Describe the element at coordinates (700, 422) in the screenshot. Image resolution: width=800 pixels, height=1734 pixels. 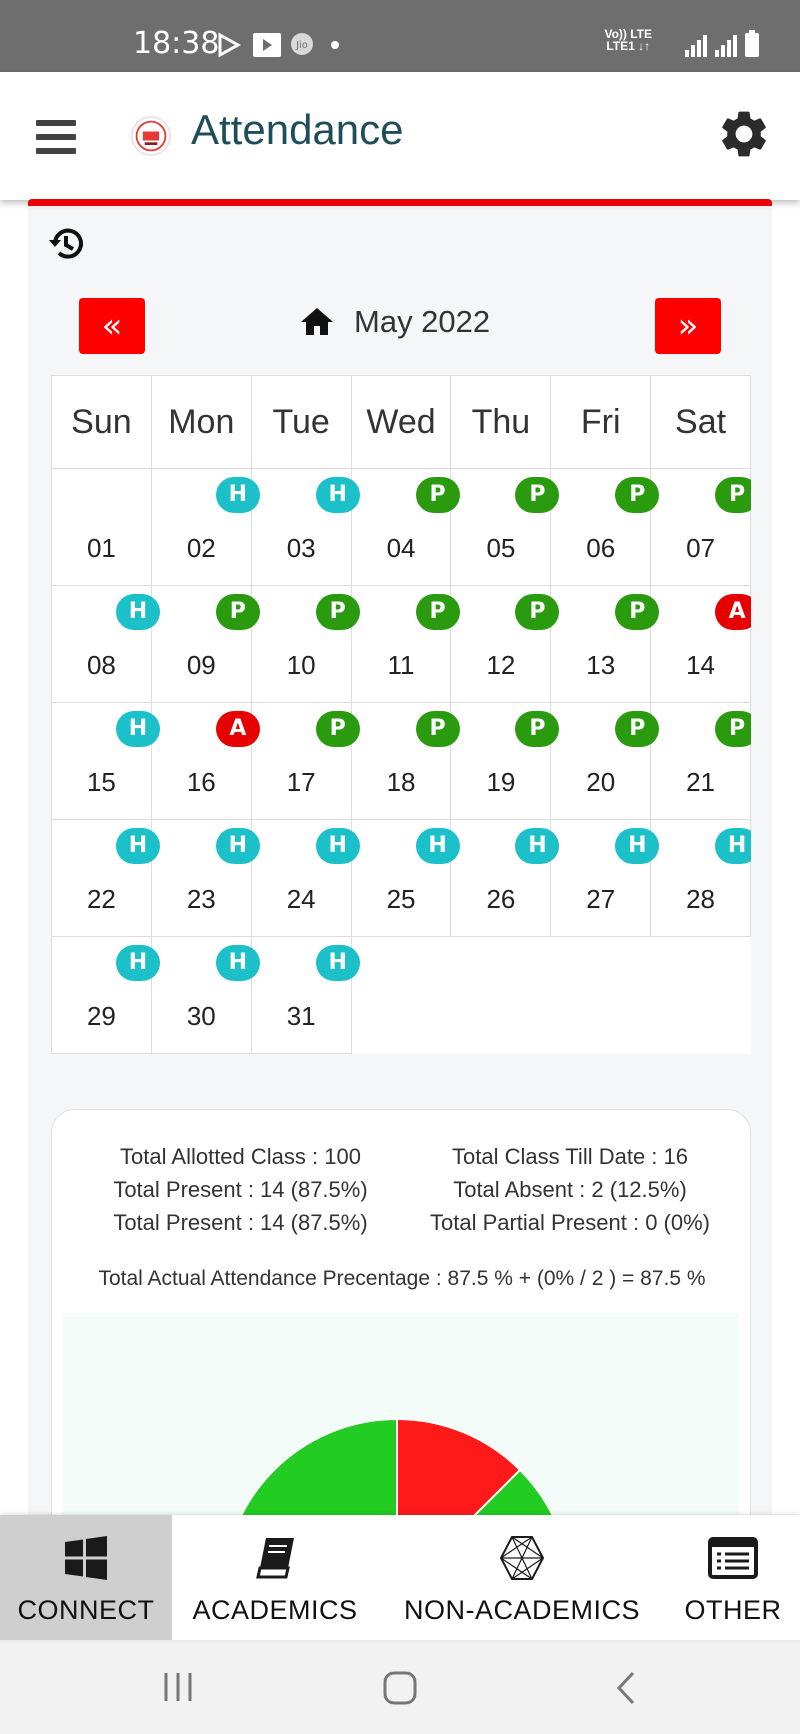
I see `weekday-sat: Sat` at that location.